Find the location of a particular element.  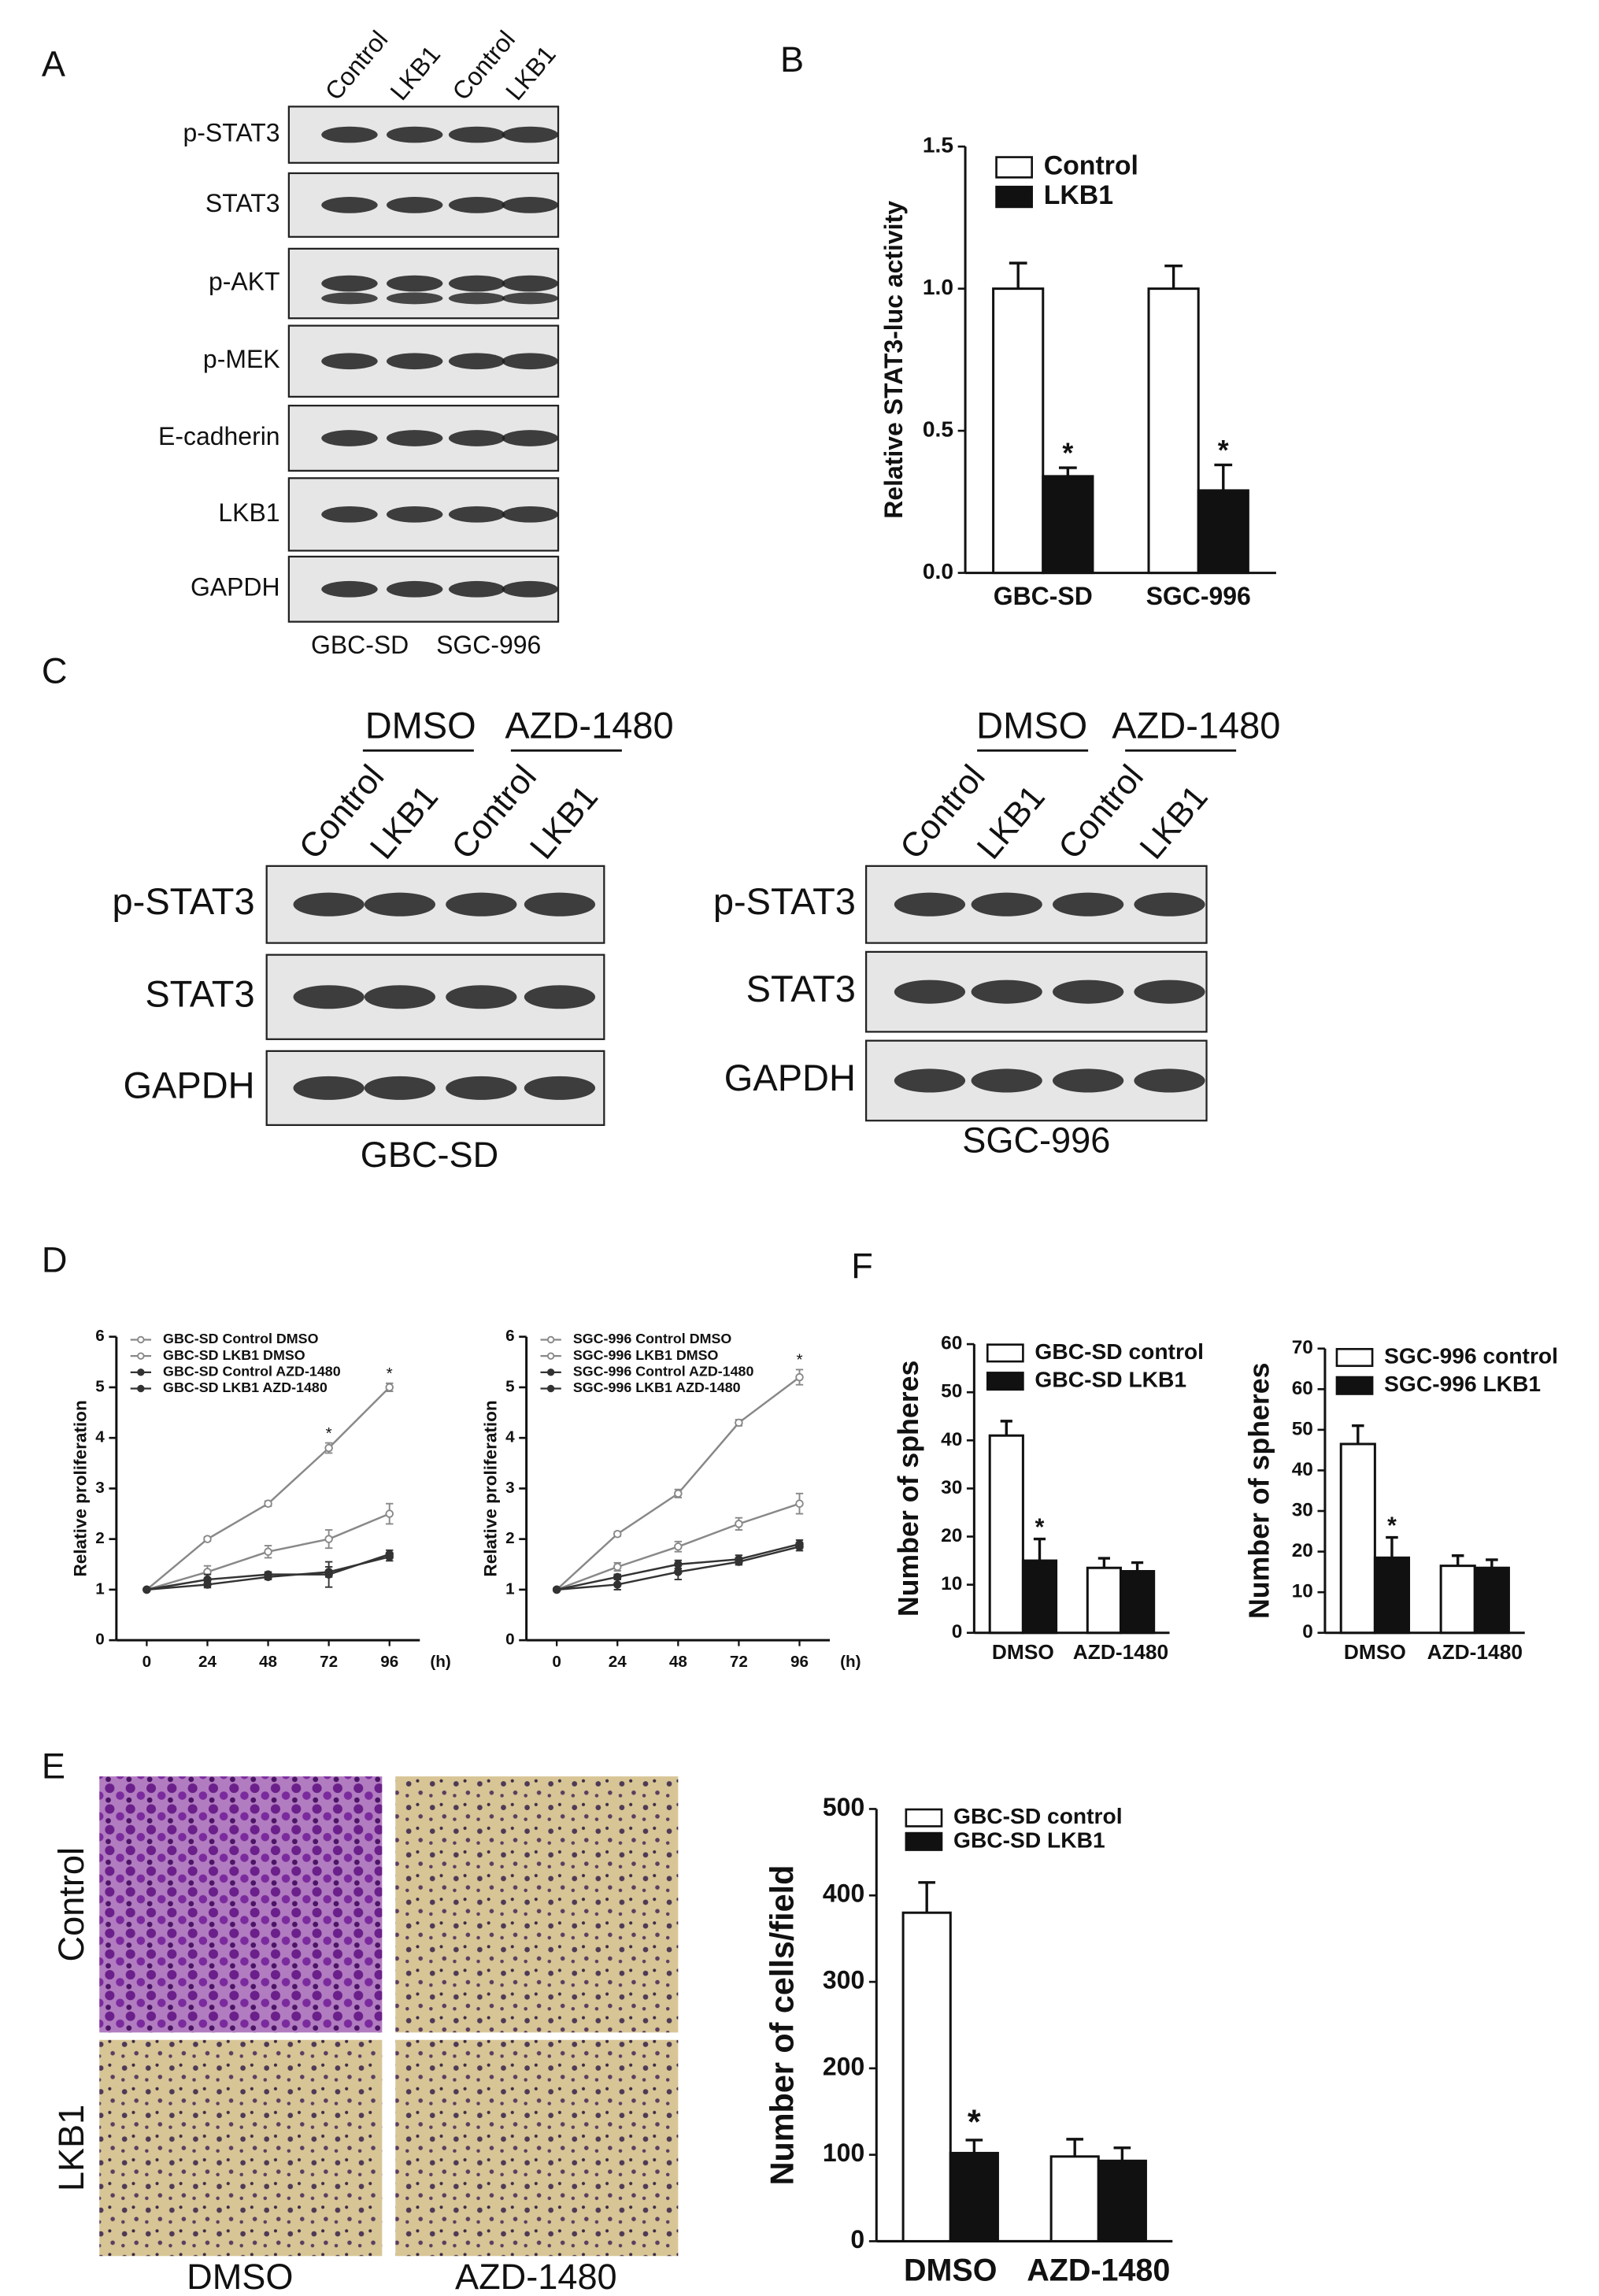

row-label: Control is located at coordinates (71, 1904).